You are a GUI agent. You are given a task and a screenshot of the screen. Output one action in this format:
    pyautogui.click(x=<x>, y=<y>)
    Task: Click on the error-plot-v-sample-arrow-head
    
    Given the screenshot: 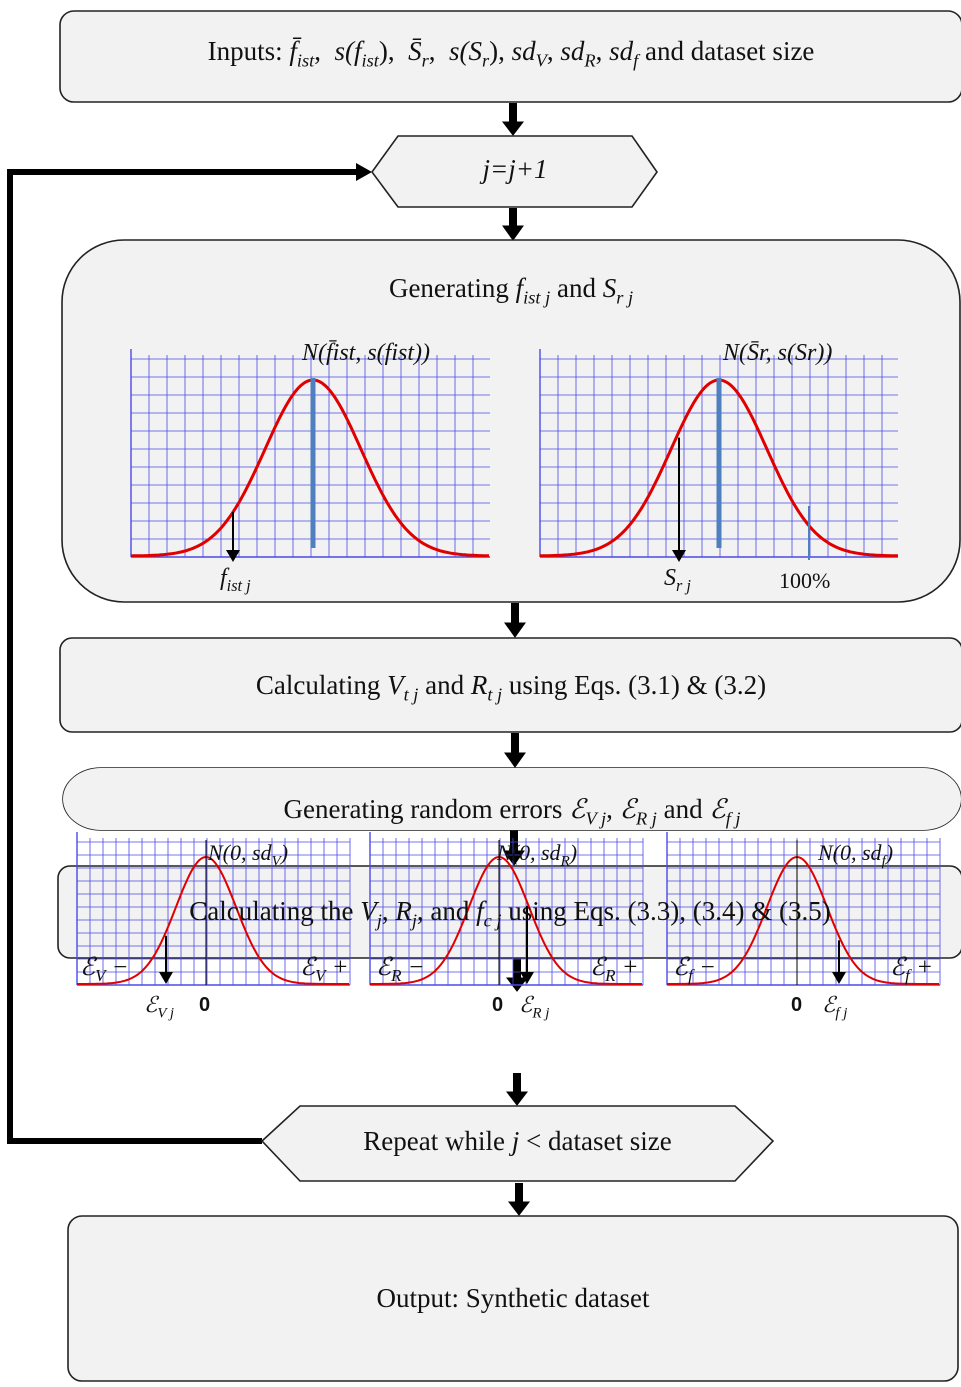 What is the action you would take?
    pyautogui.click(x=166, y=978)
    